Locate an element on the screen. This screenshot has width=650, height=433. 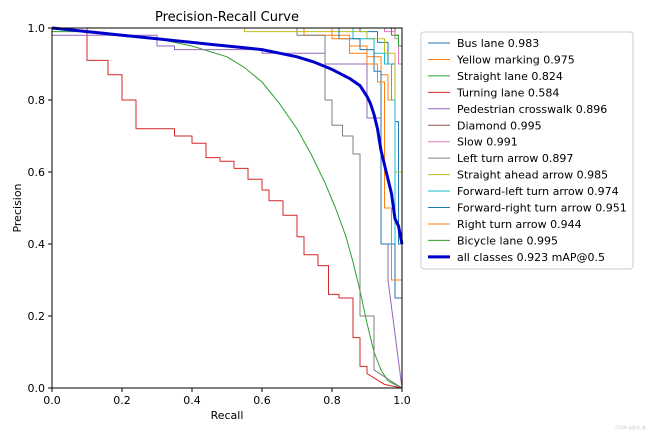
x-axis-label: Recall is located at coordinates (227, 415).